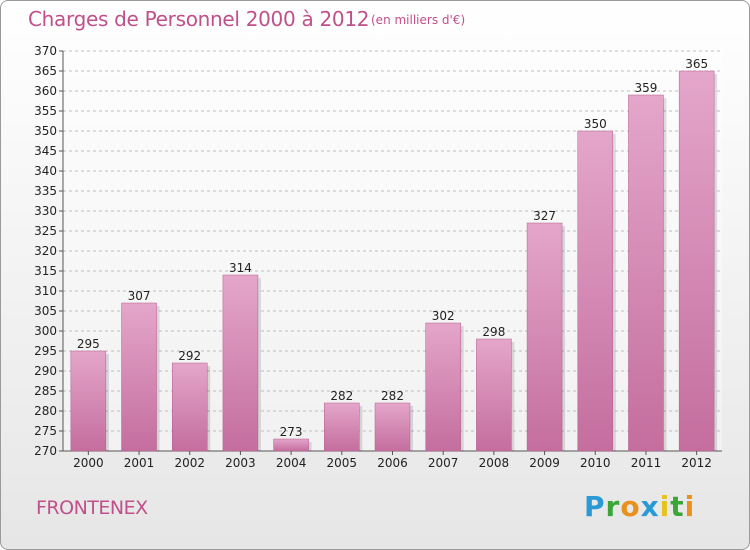 Image resolution: width=750 pixels, height=550 pixels. What do you see at coordinates (646, 463) in the screenshot?
I see `x-tick-label: 2011` at bounding box center [646, 463].